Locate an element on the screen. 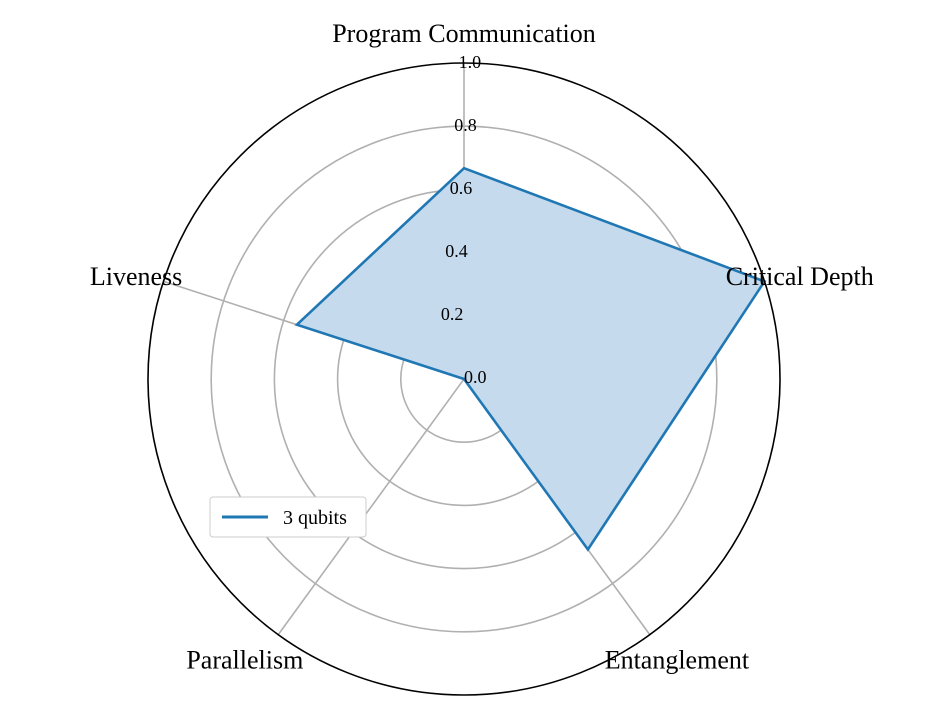 The height and width of the screenshot is (719, 934). radial-tick-label: 0.6 is located at coordinates (461, 188).